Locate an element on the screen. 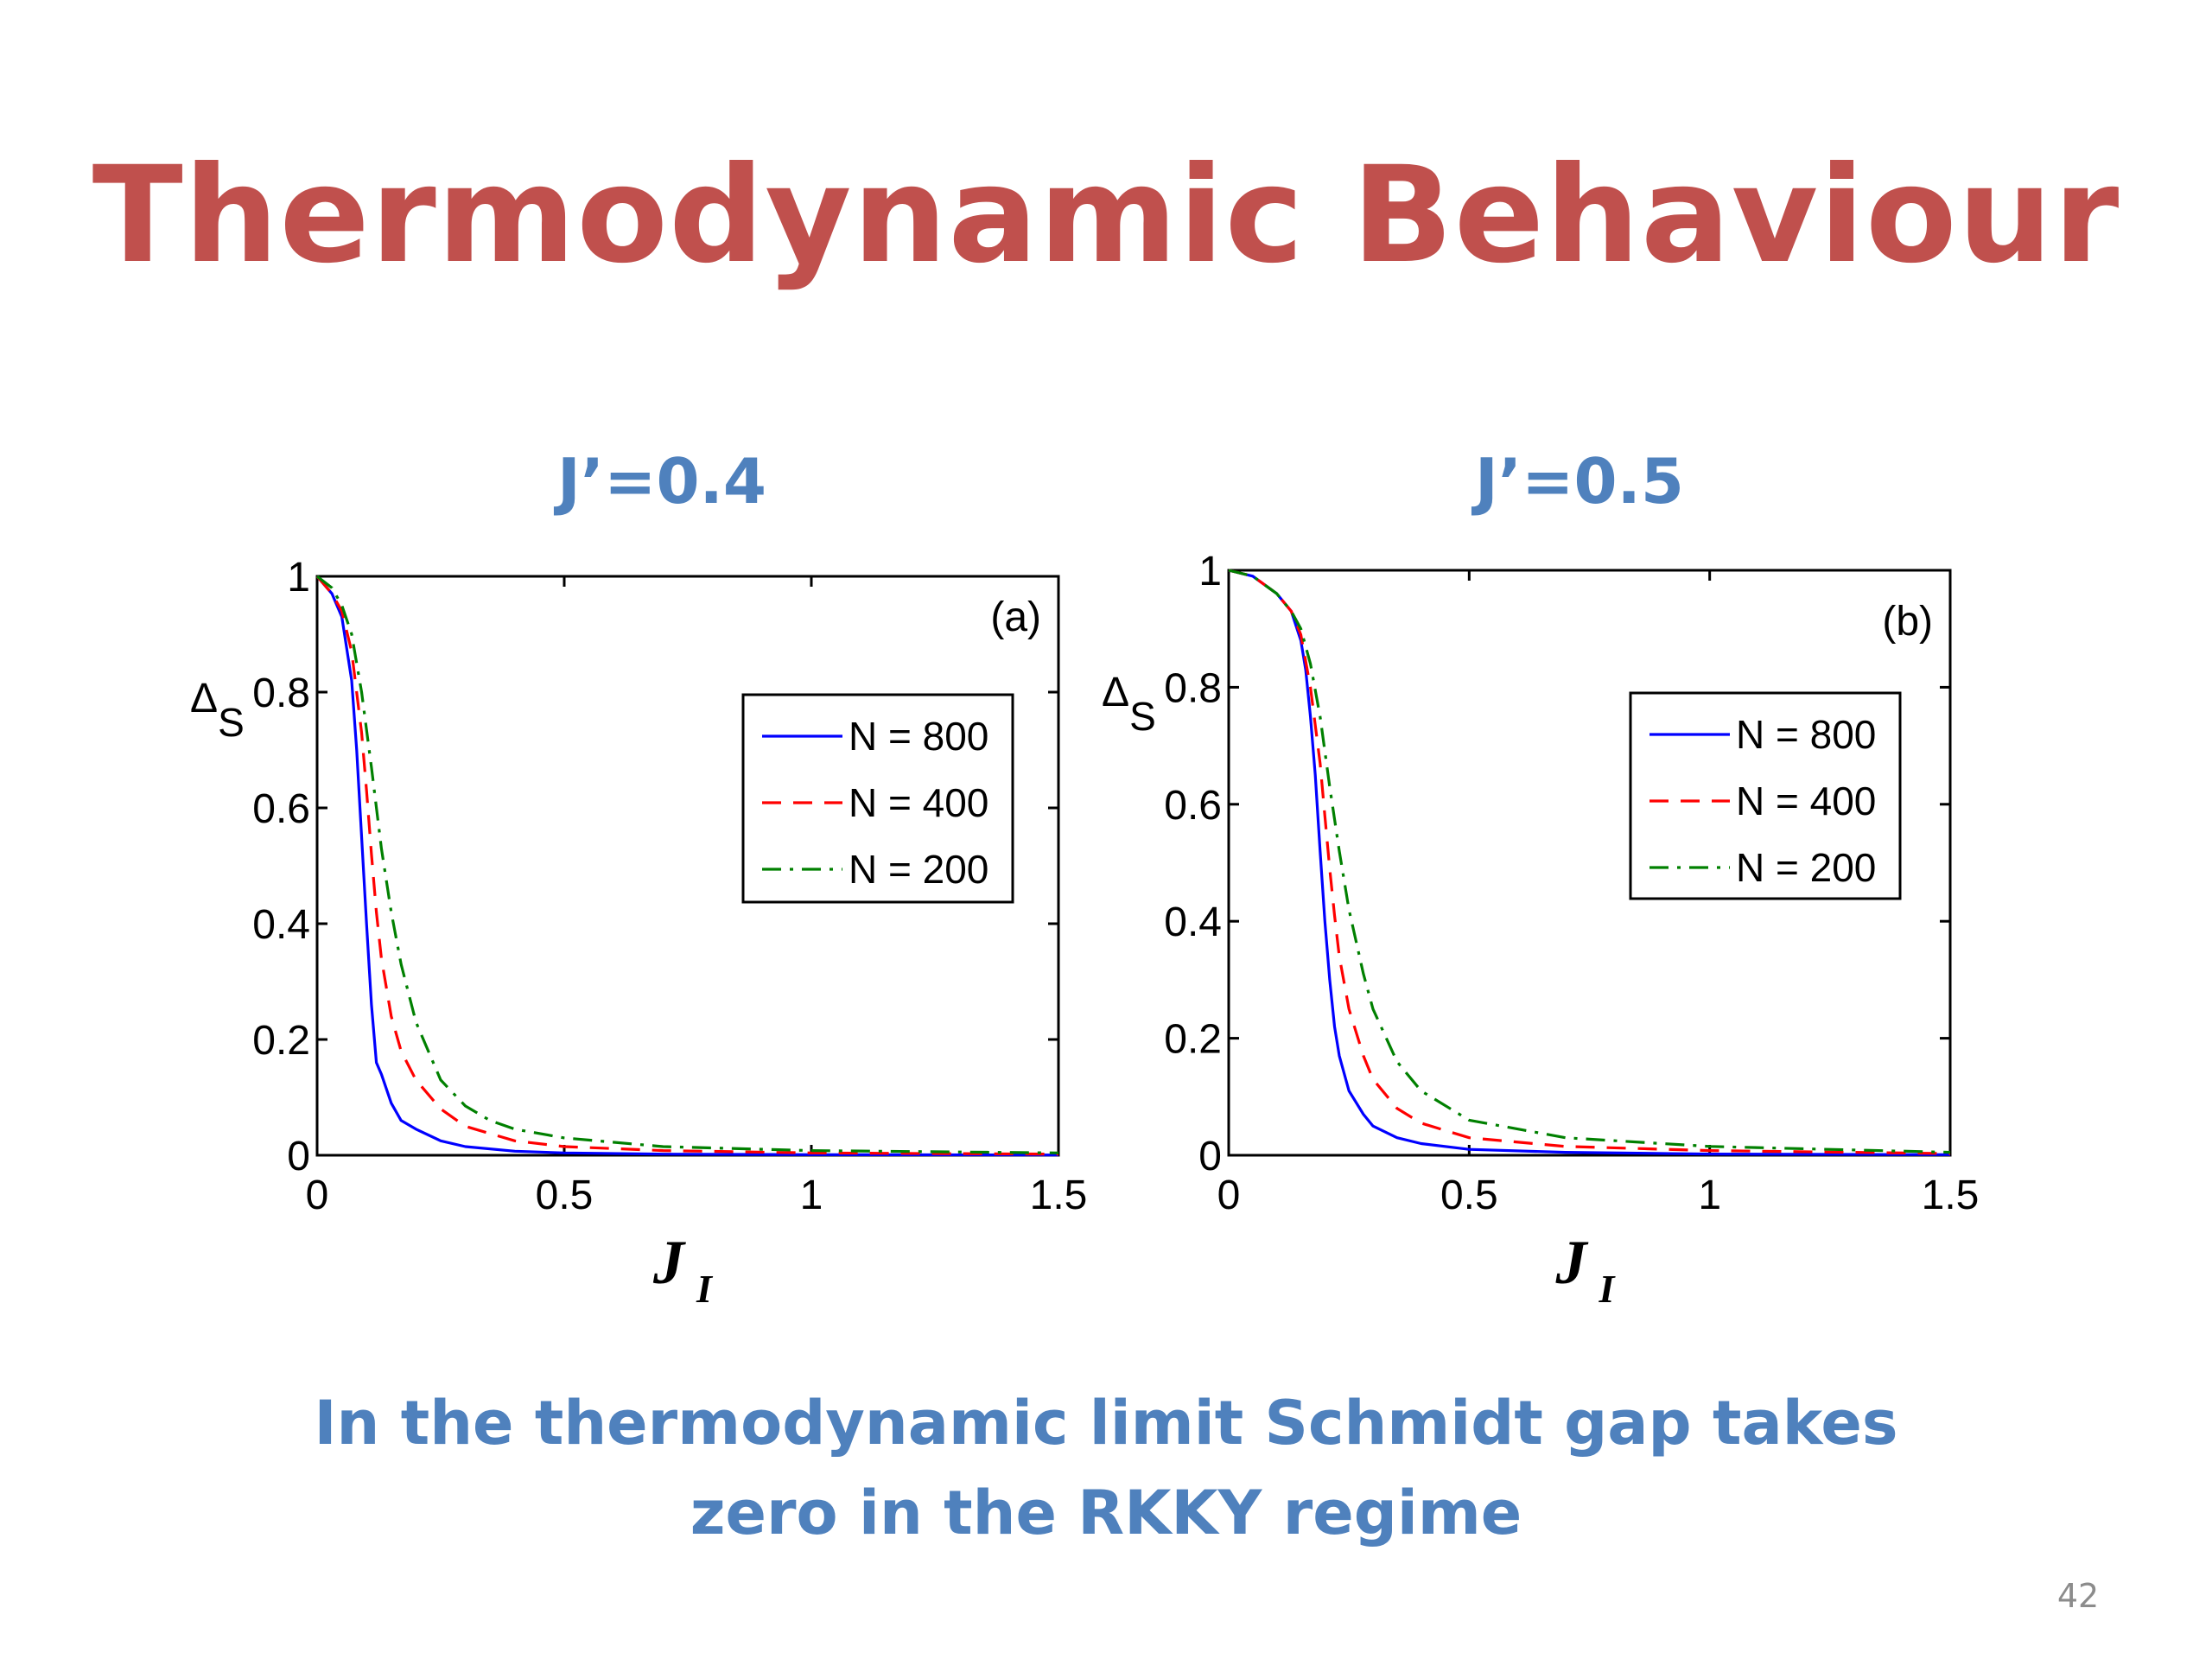 The width and height of the screenshot is (2212, 1659). page-number: 42 is located at coordinates (2078, 1596).